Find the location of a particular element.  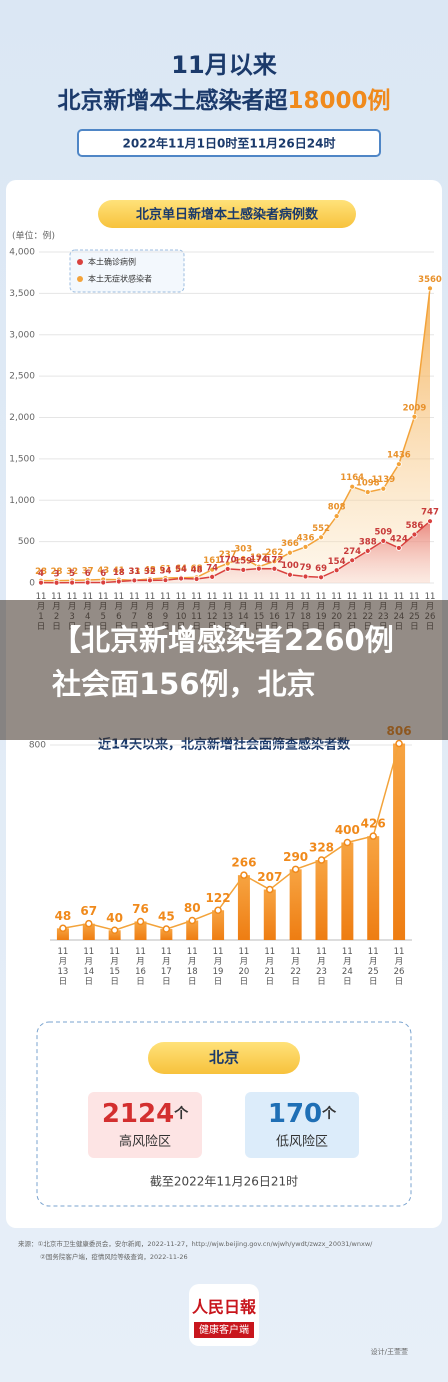

area is located at coordinates (235, 552).